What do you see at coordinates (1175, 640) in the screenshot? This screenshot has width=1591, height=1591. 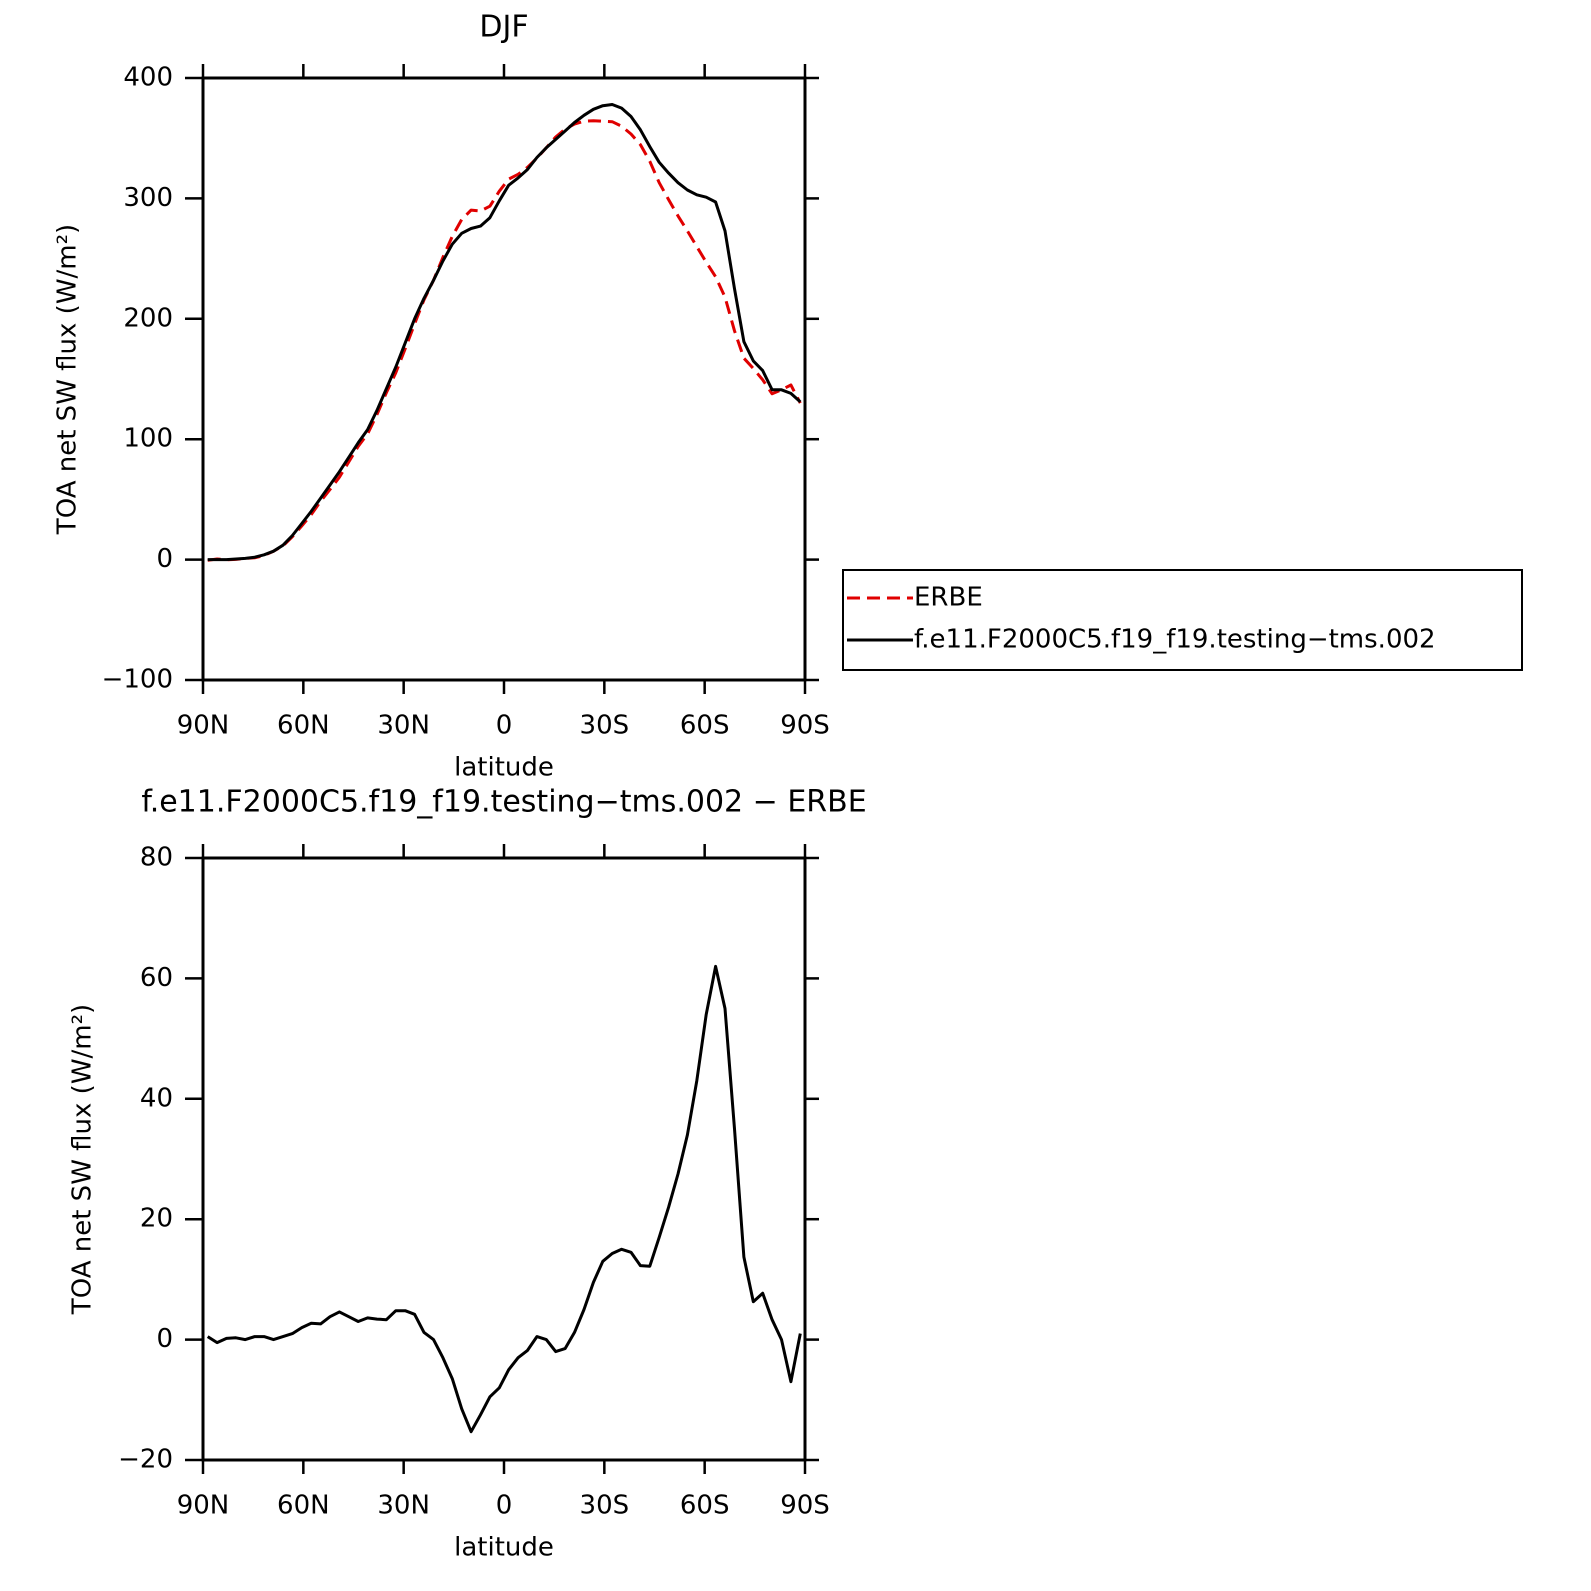 I see `legend-label: f.e11.F2000C5.f19_f19.testing−tms.002` at bounding box center [1175, 640].